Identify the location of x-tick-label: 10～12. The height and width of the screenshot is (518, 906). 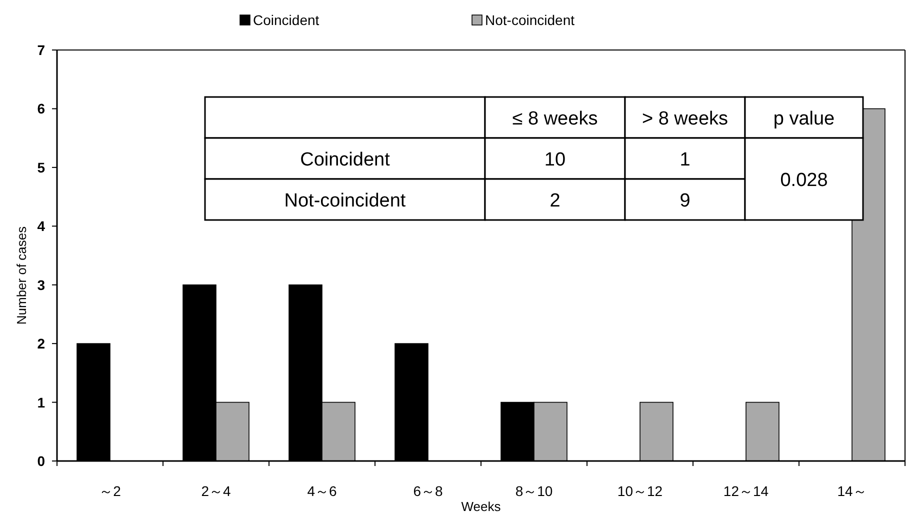
(640, 491).